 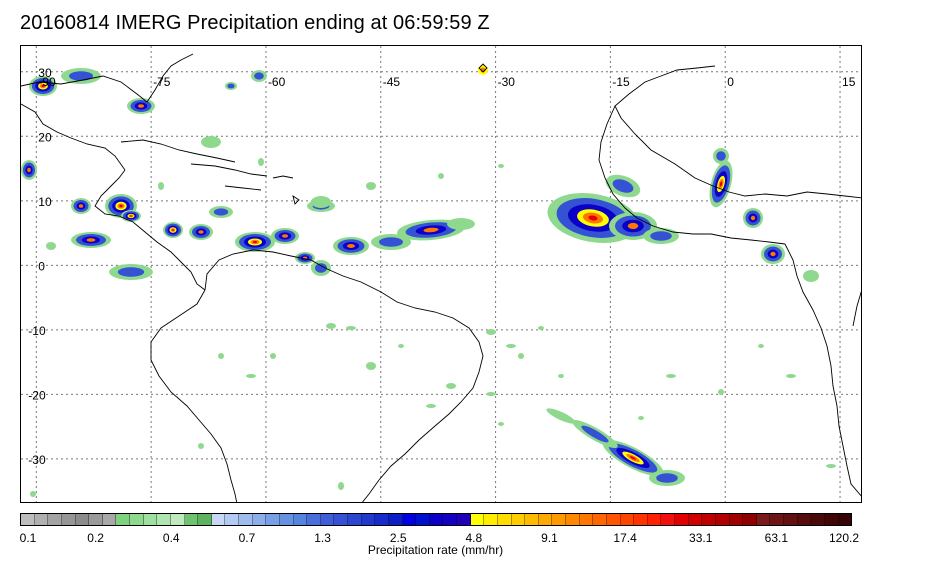 What do you see at coordinates (625, 538) in the screenshot?
I see `colorbar-tick-label: 17.4` at bounding box center [625, 538].